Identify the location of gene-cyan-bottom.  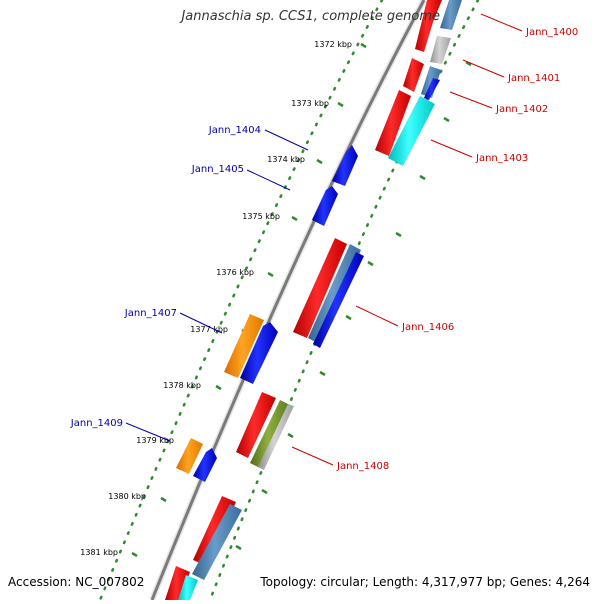
(188, 587).